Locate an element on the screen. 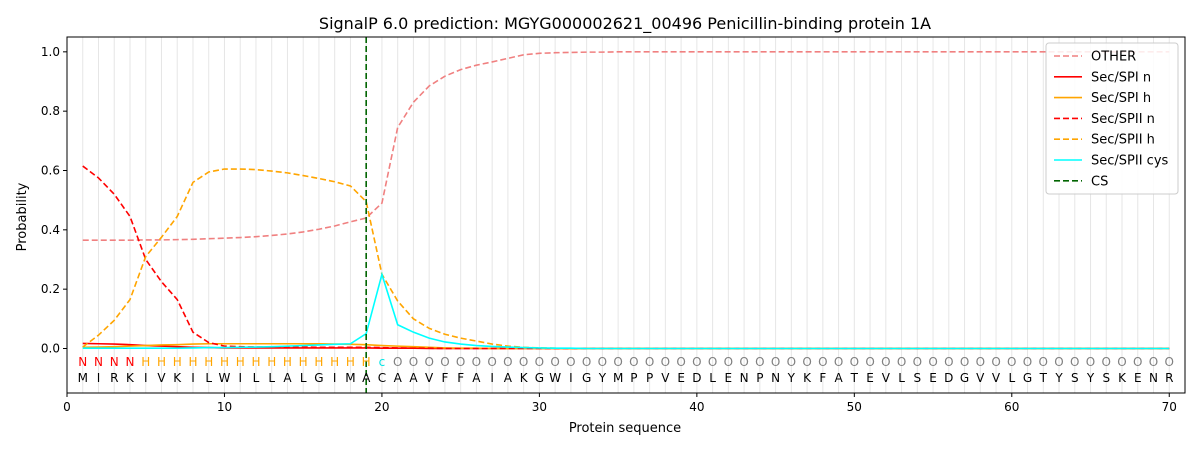  residue-label: N is located at coordinates (1153, 378).